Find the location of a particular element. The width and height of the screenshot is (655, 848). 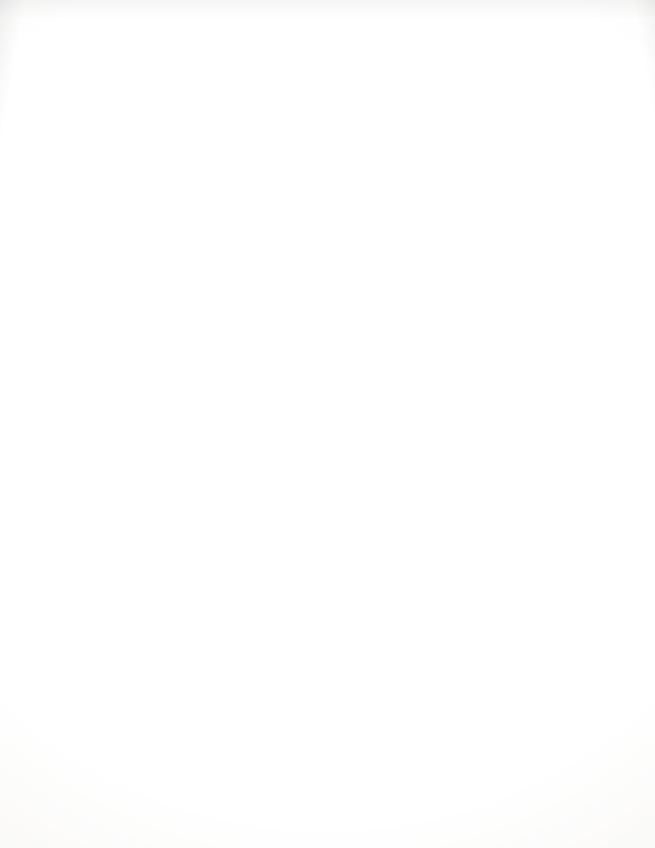

work-cell: Neue Wache Schauspielhaus Altes Museum is located at coordinates (423, 381).